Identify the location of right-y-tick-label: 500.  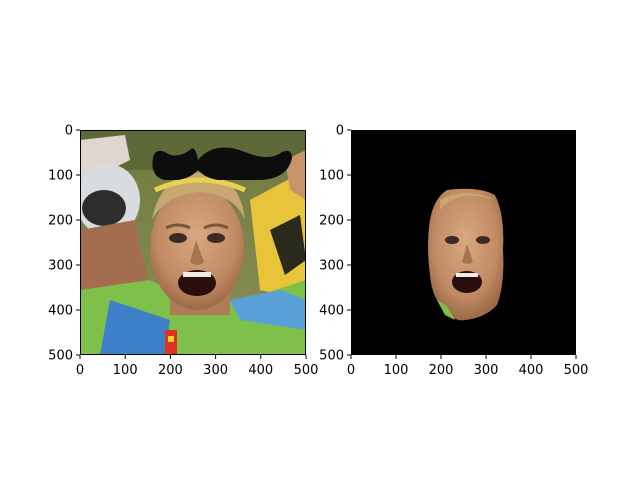
(331, 356).